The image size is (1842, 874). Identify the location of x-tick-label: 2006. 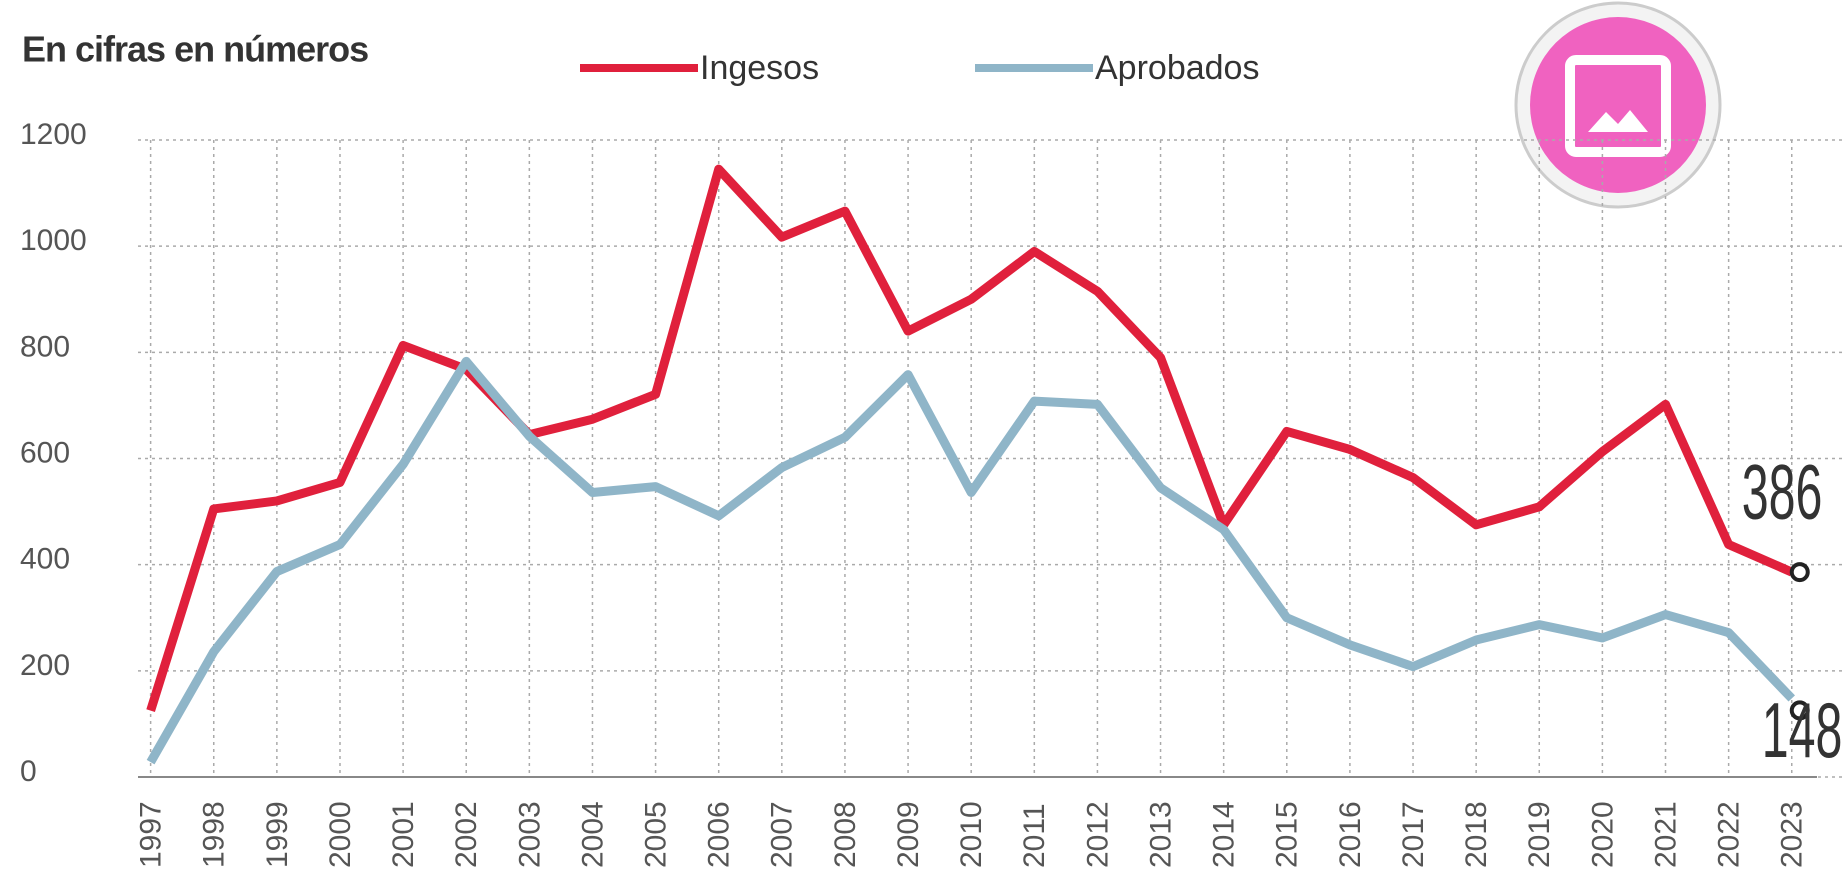
(719, 834).